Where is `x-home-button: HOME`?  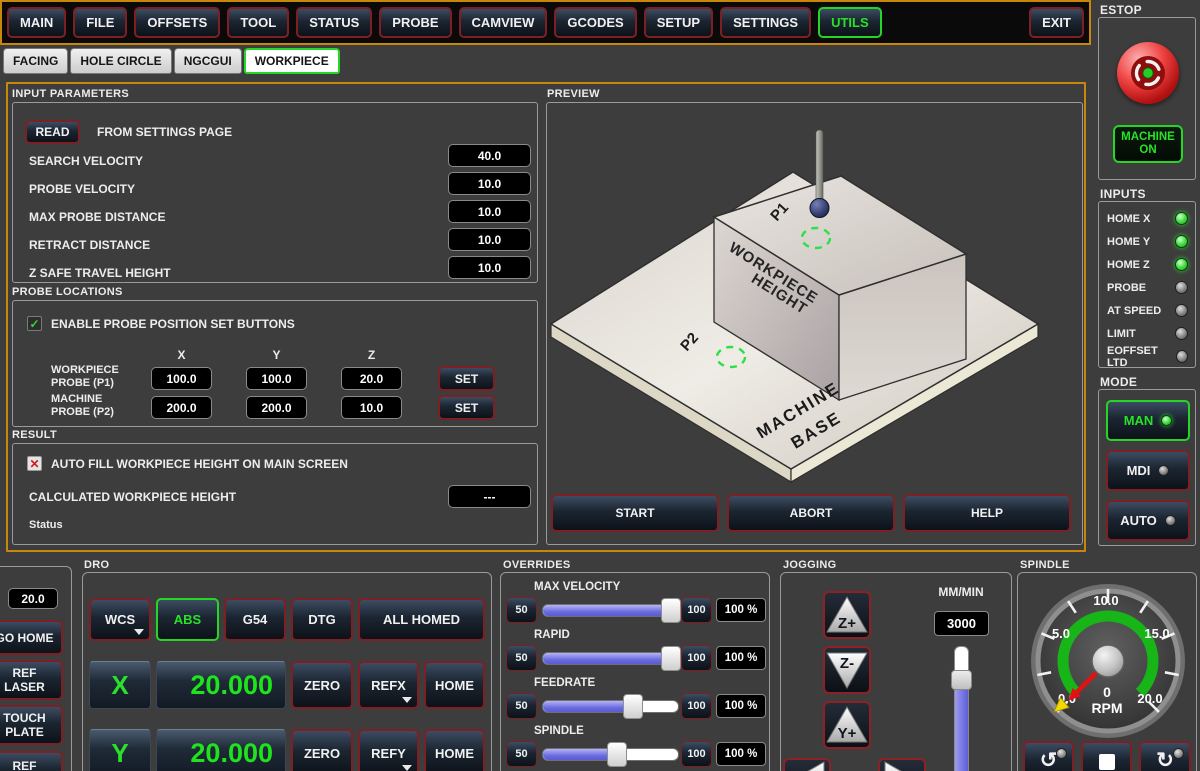
x-home-button: HOME is located at coordinates (454, 685).